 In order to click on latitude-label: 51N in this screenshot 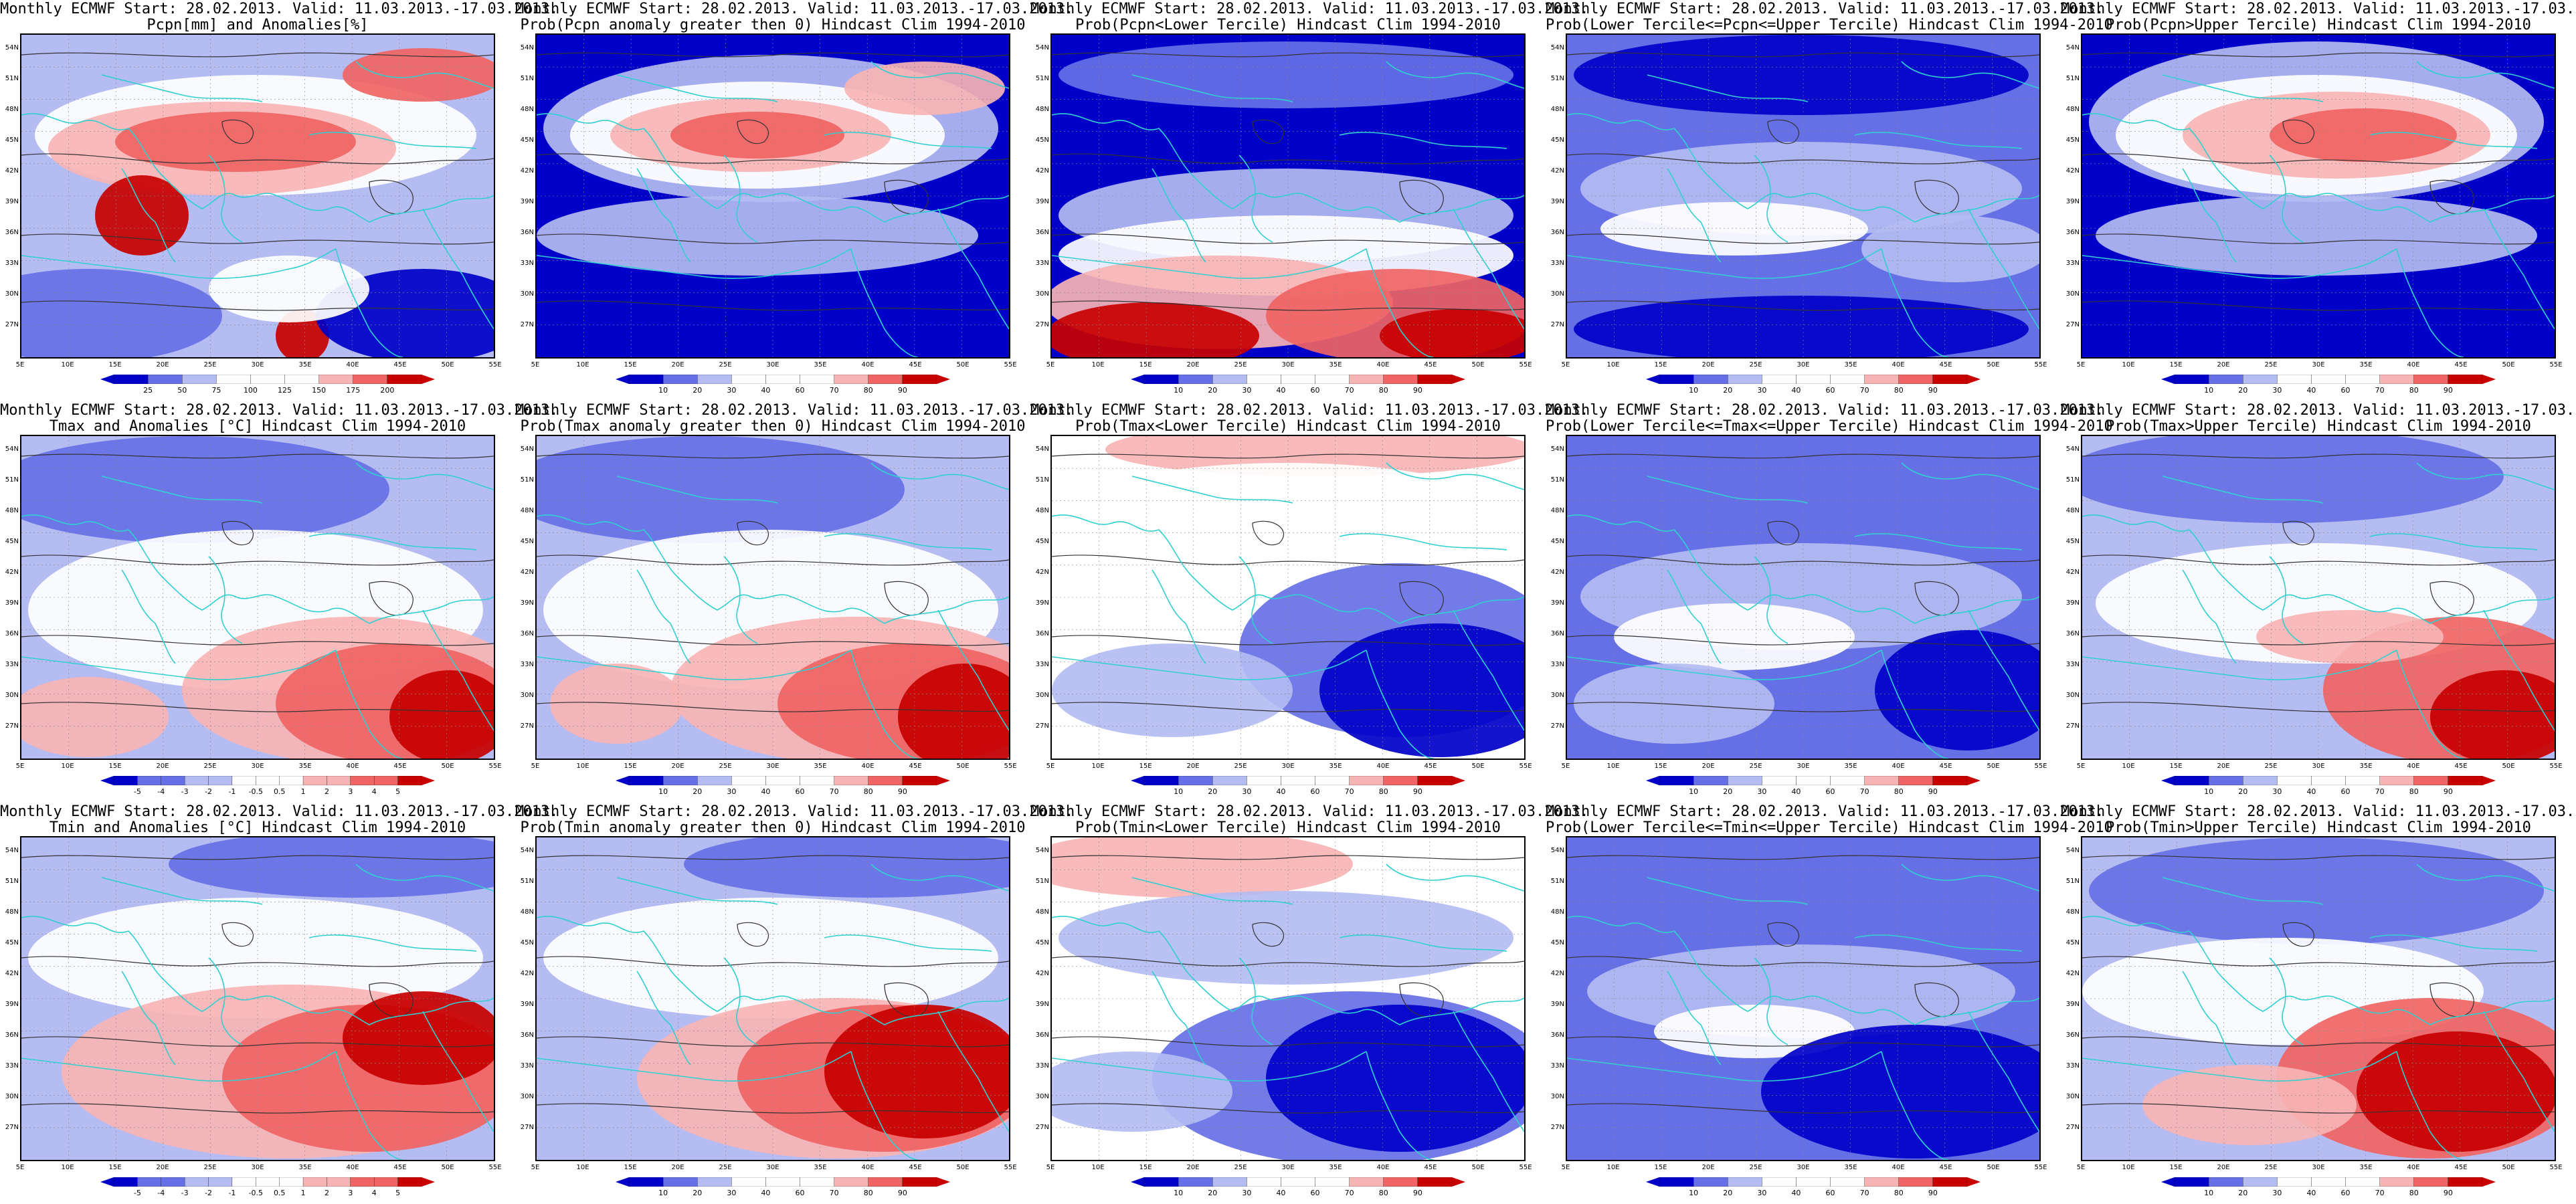, I will do `click(527, 78)`.